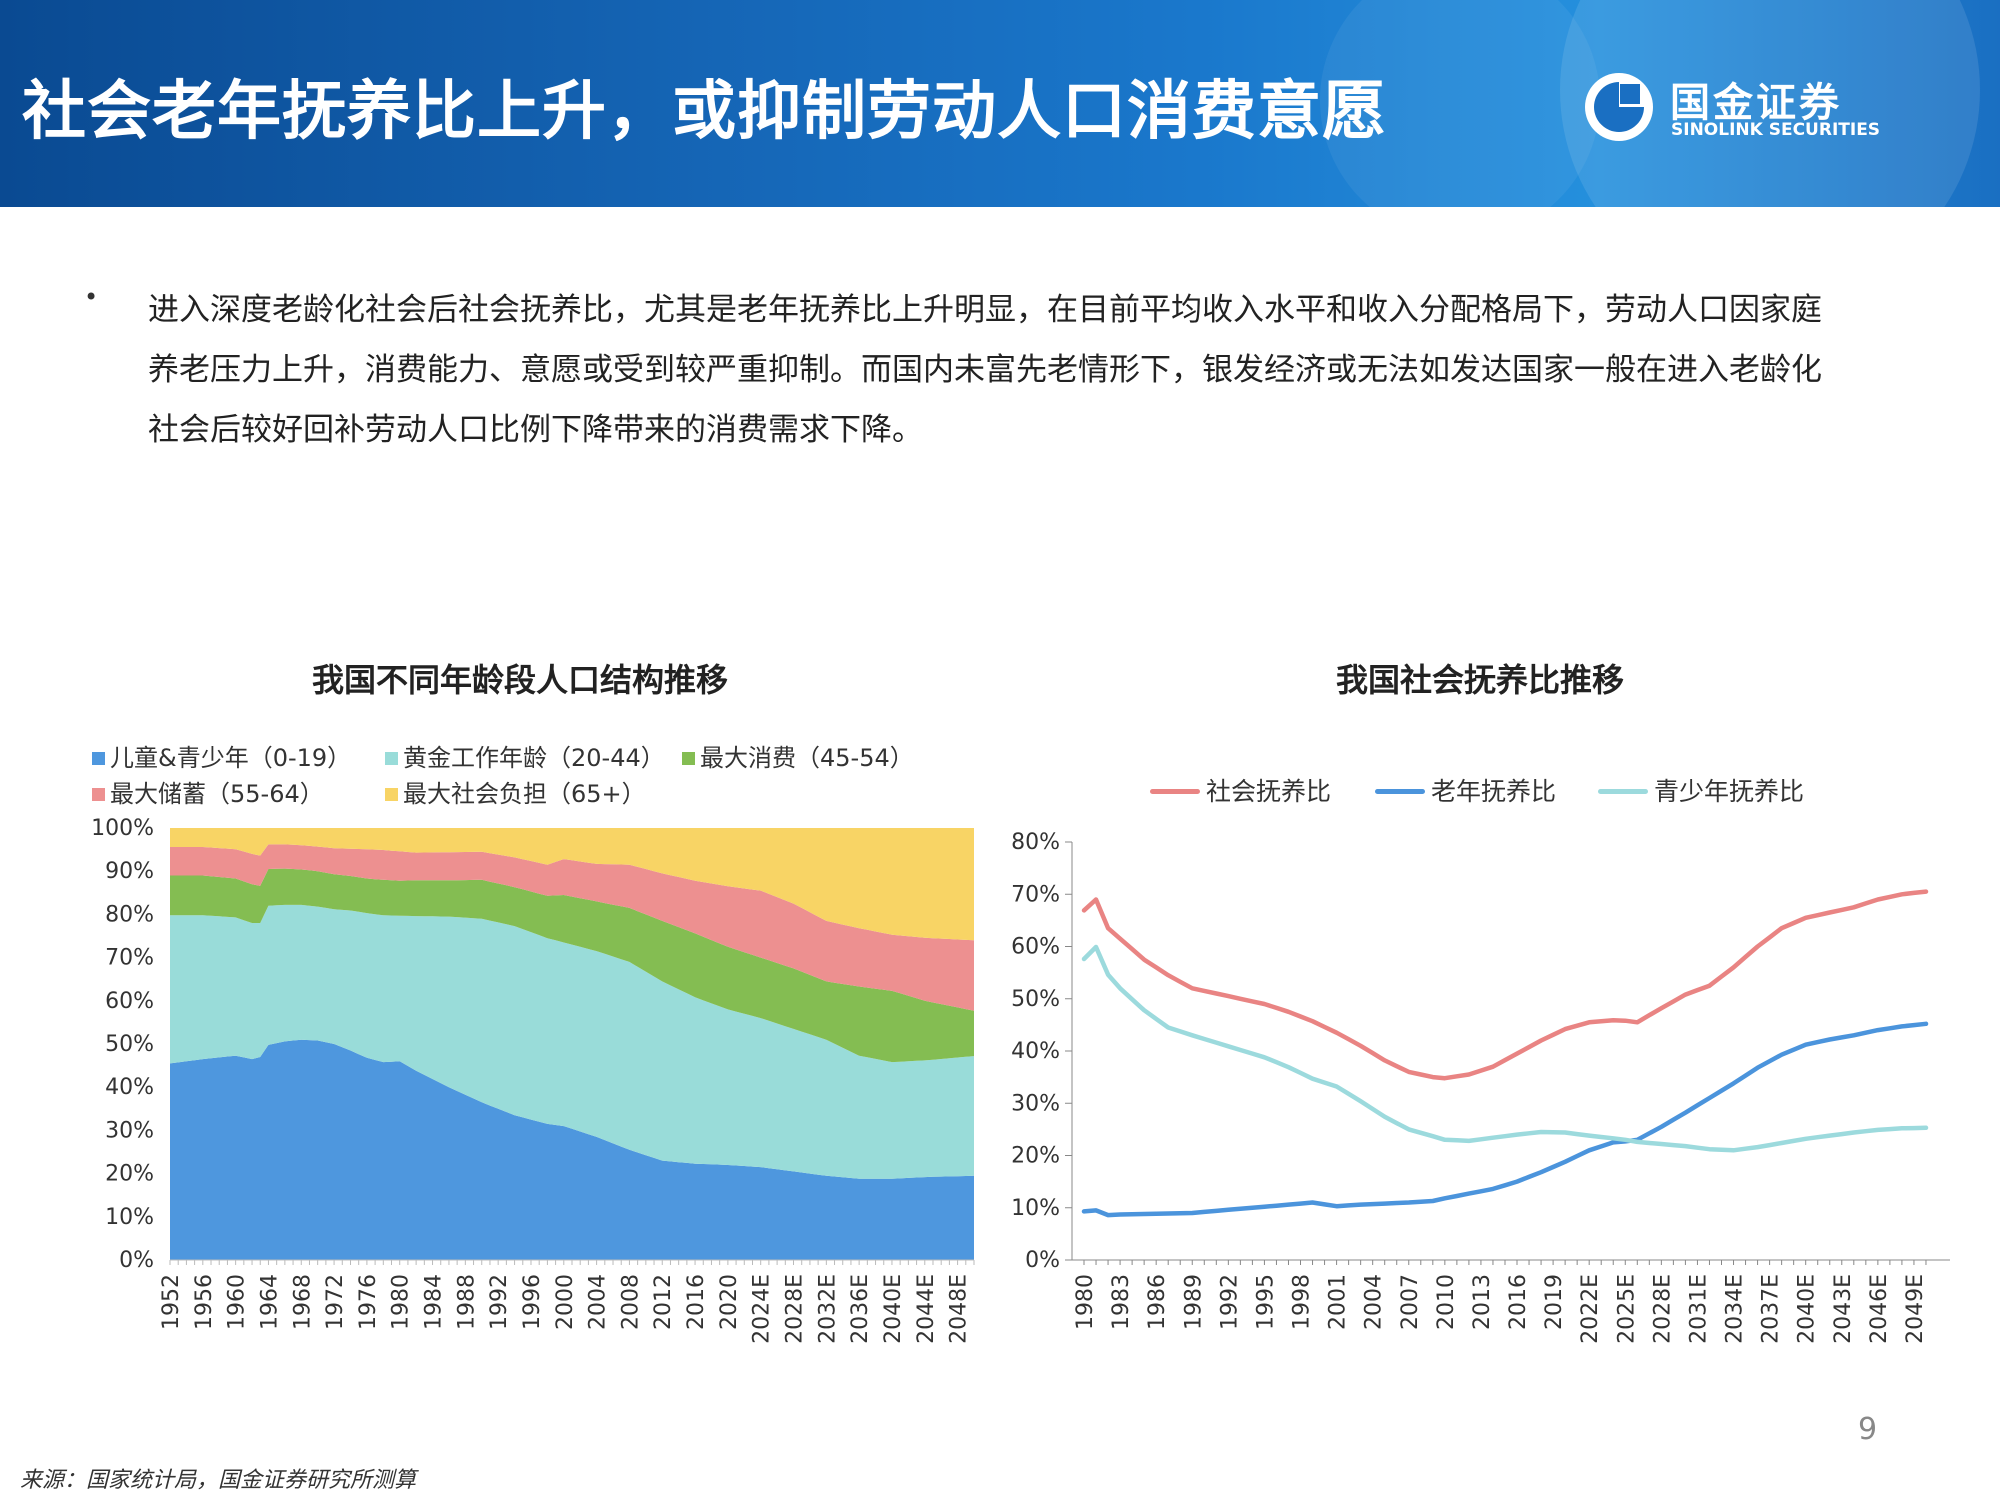  Describe the element at coordinates (1590, 1309) in the screenshot. I see `x-tick-label: 2022E` at that location.